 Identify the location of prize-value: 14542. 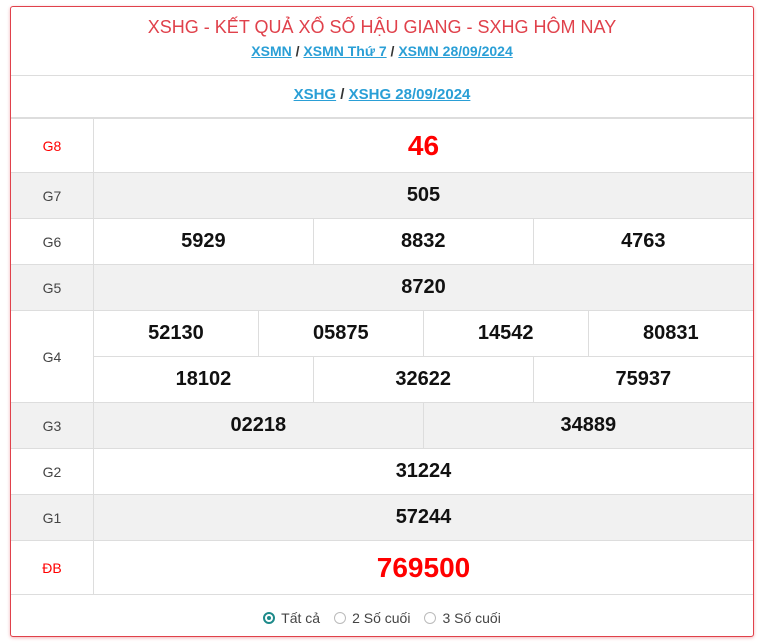
(505, 333).